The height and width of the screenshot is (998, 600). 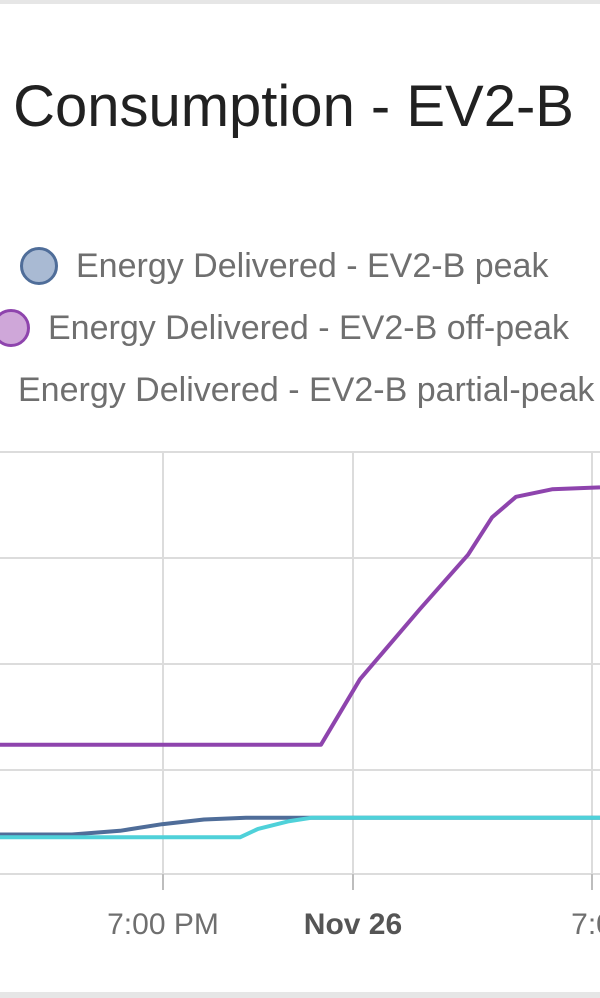 What do you see at coordinates (15, 328) in the screenshot?
I see `legend-swatch-off-peak` at bounding box center [15, 328].